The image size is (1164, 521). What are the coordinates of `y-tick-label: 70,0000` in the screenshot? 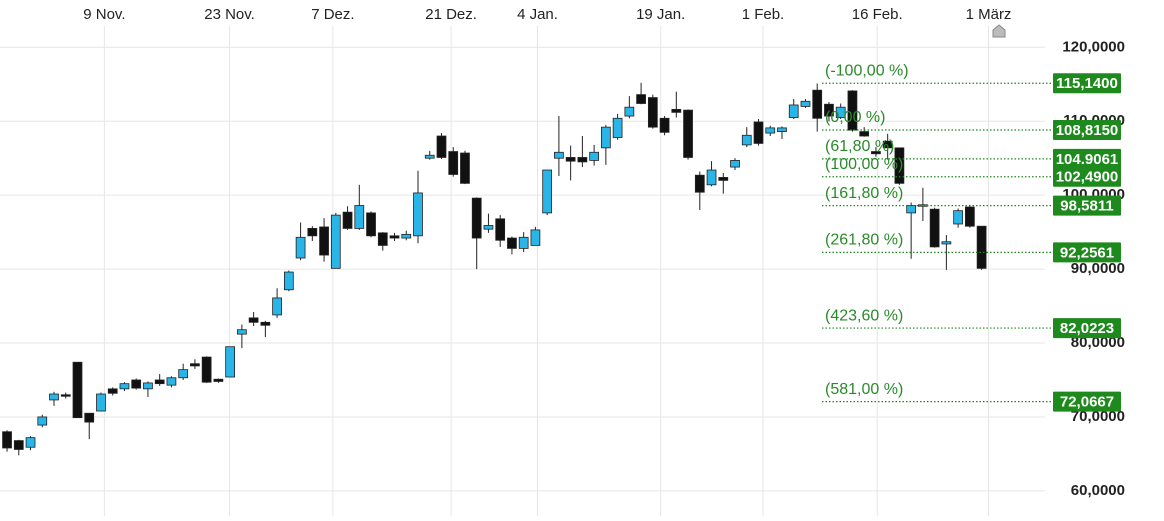 It's located at (1098, 416).